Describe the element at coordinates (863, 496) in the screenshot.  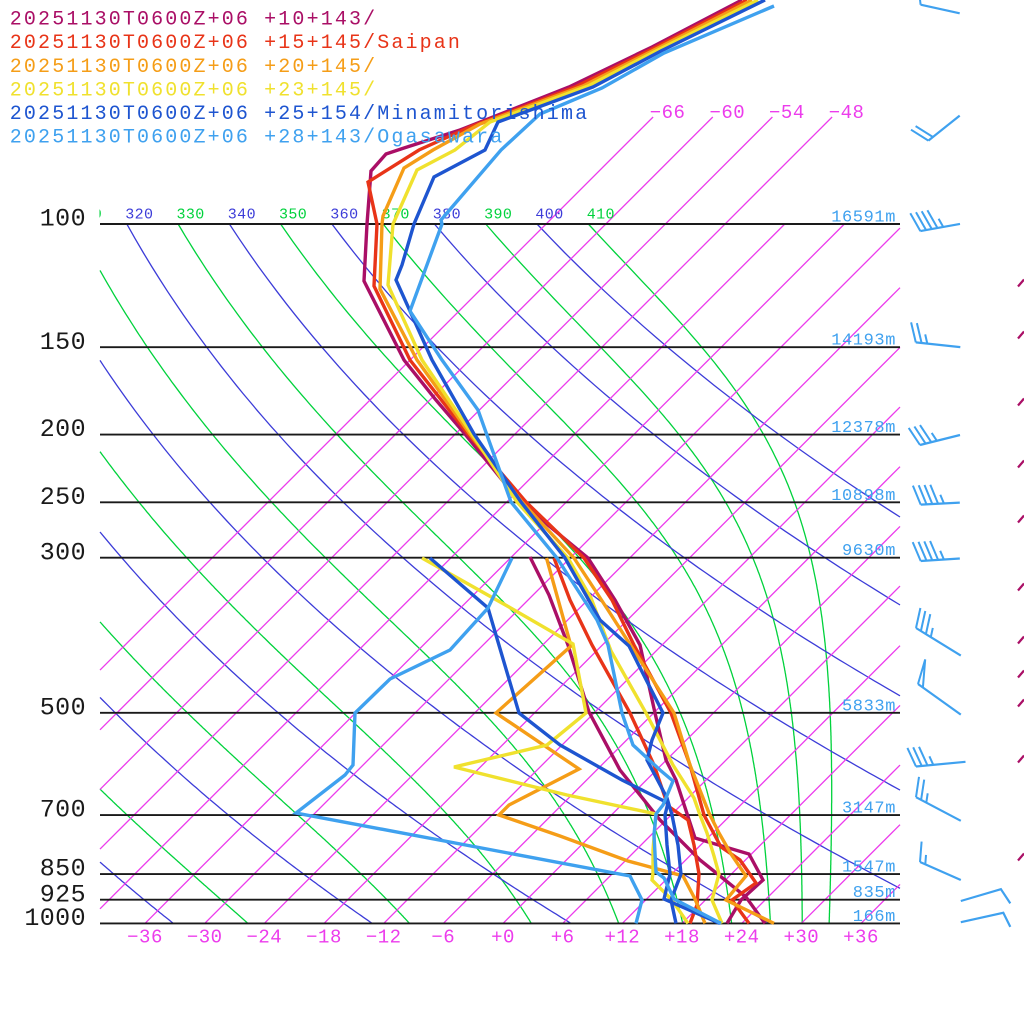
I see `svg-text: 10898m` at that location.